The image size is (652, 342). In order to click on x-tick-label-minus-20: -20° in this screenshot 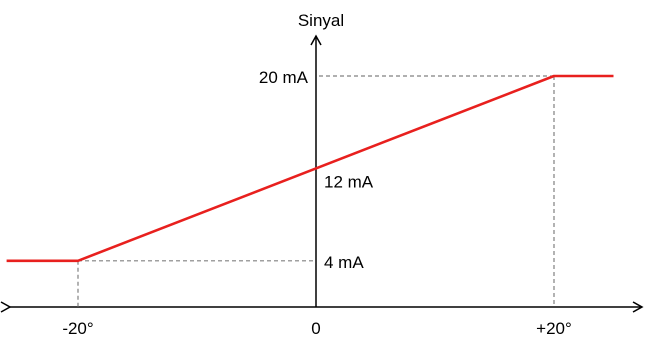, I will do `click(77, 328)`.